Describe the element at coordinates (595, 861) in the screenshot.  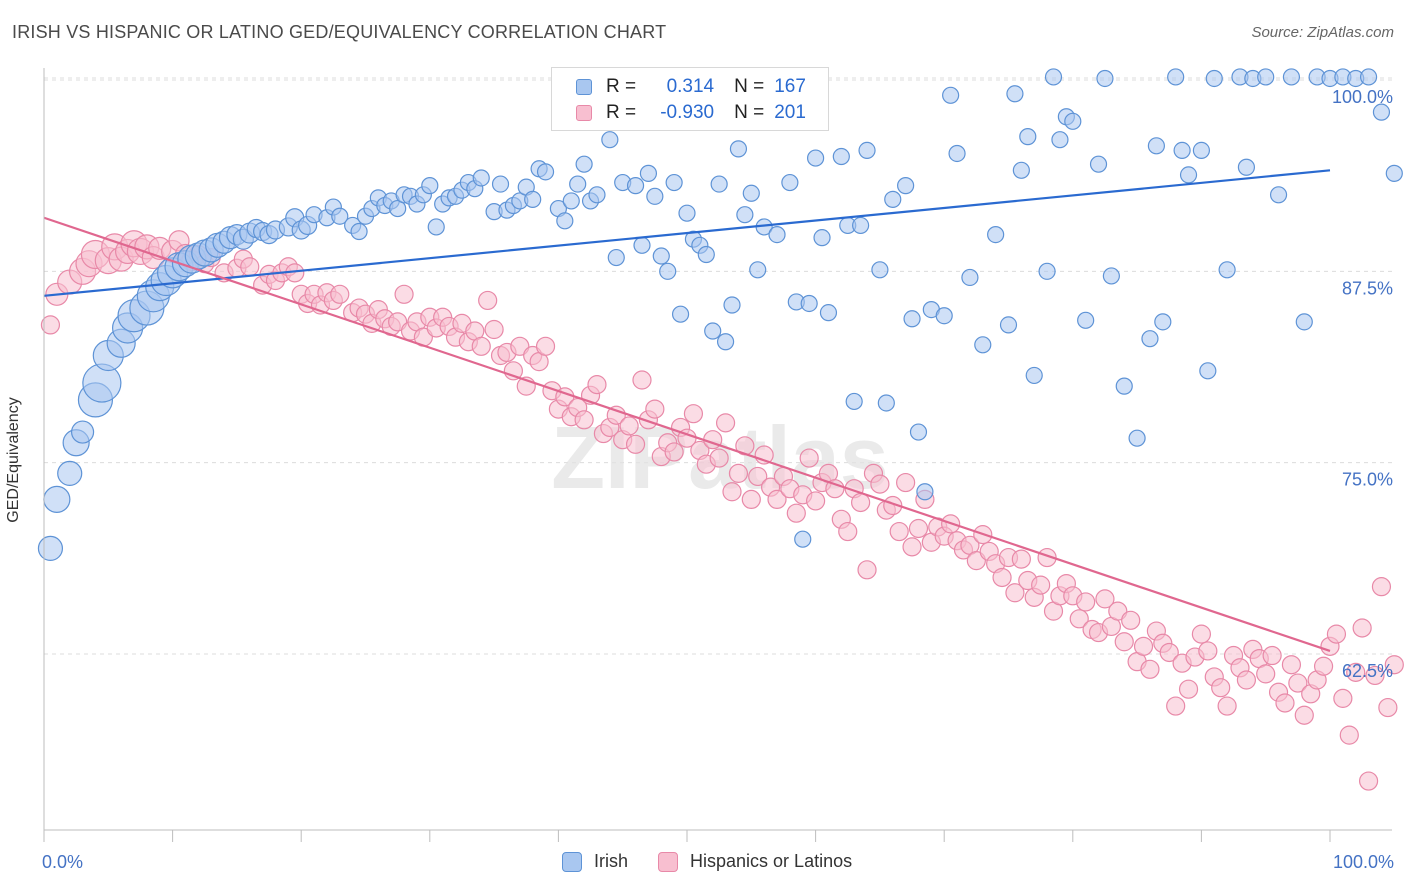
I see `legend-item-irish: Irish` at that location.